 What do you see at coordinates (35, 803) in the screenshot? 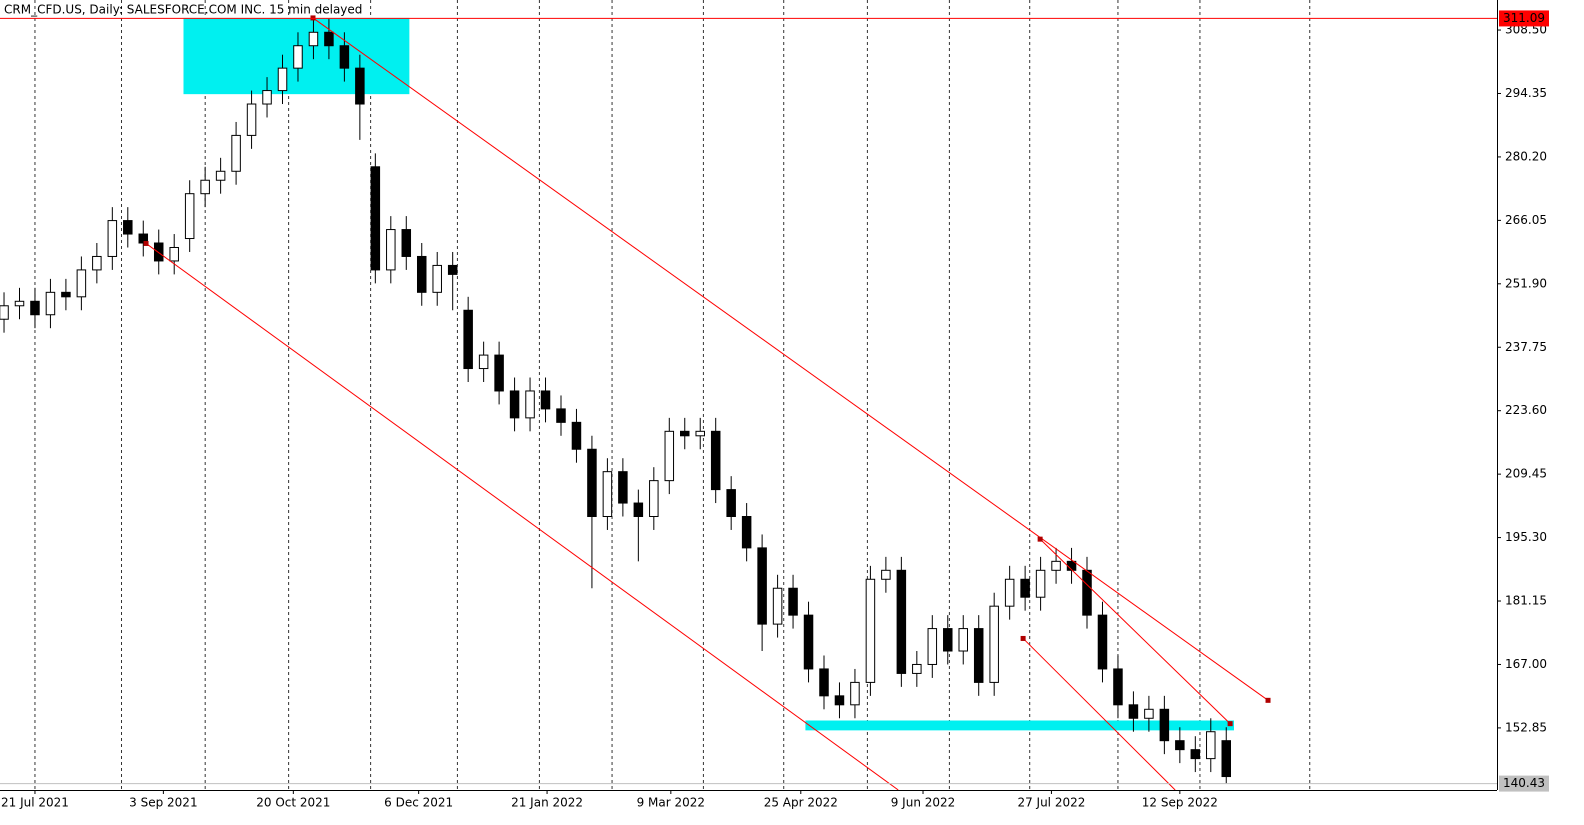
I see `x-tick-label: 21 Jul 2021` at bounding box center [35, 803].